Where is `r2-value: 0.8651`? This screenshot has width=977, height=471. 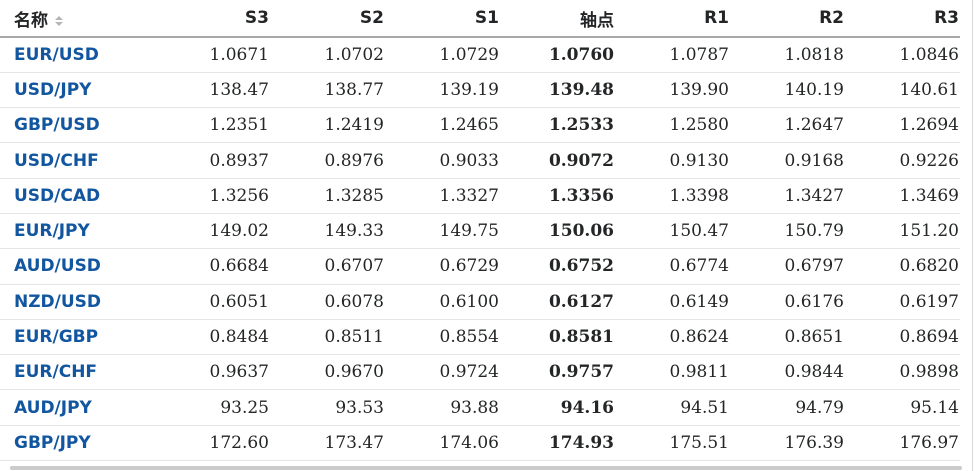
r2-value: 0.8651 is located at coordinates (787, 337).